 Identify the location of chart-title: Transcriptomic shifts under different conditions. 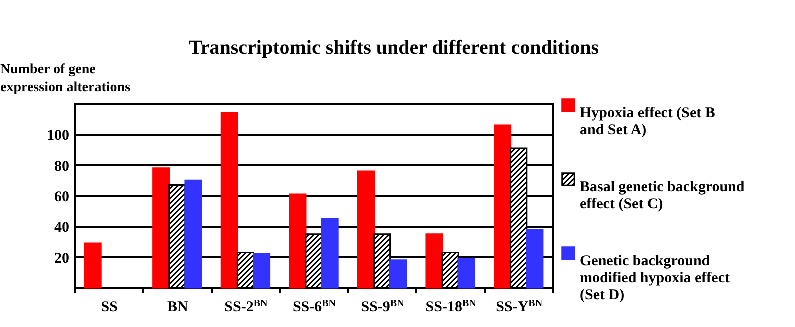
(394, 48).